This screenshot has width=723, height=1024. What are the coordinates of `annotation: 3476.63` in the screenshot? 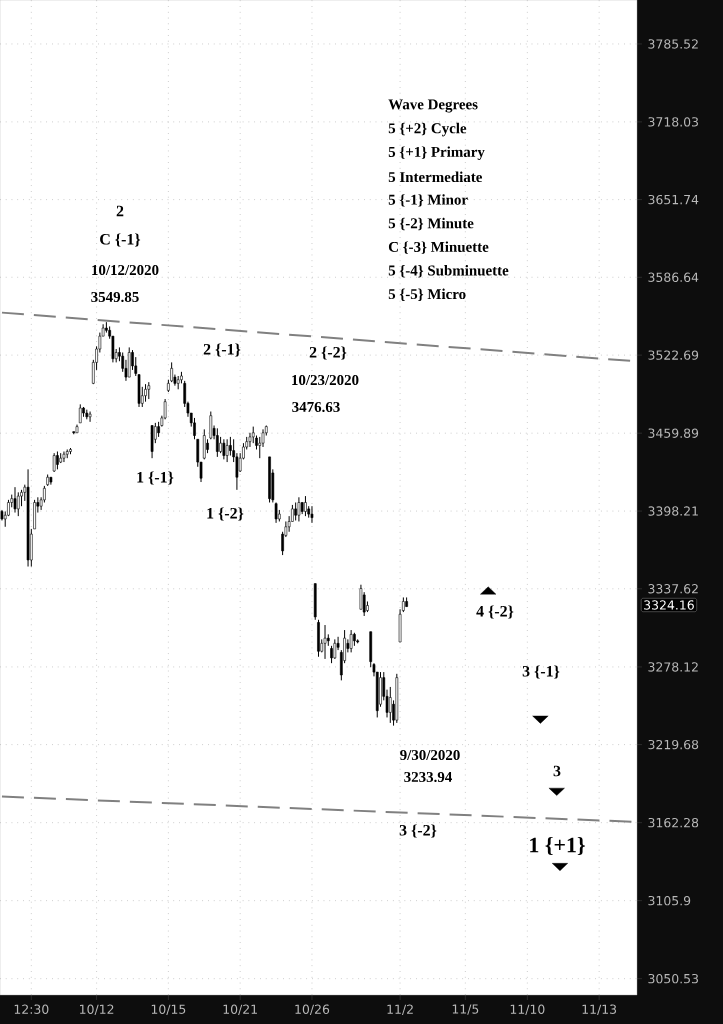 It's located at (316, 407).